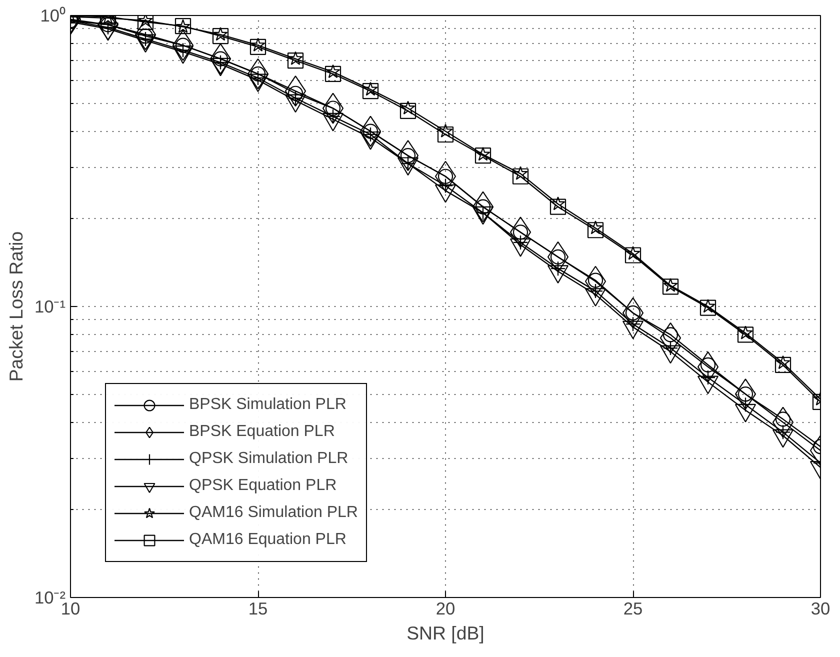  Describe the element at coordinates (263, 486) in the screenshot. I see `legend-label: QPSK Equation PLR` at that location.